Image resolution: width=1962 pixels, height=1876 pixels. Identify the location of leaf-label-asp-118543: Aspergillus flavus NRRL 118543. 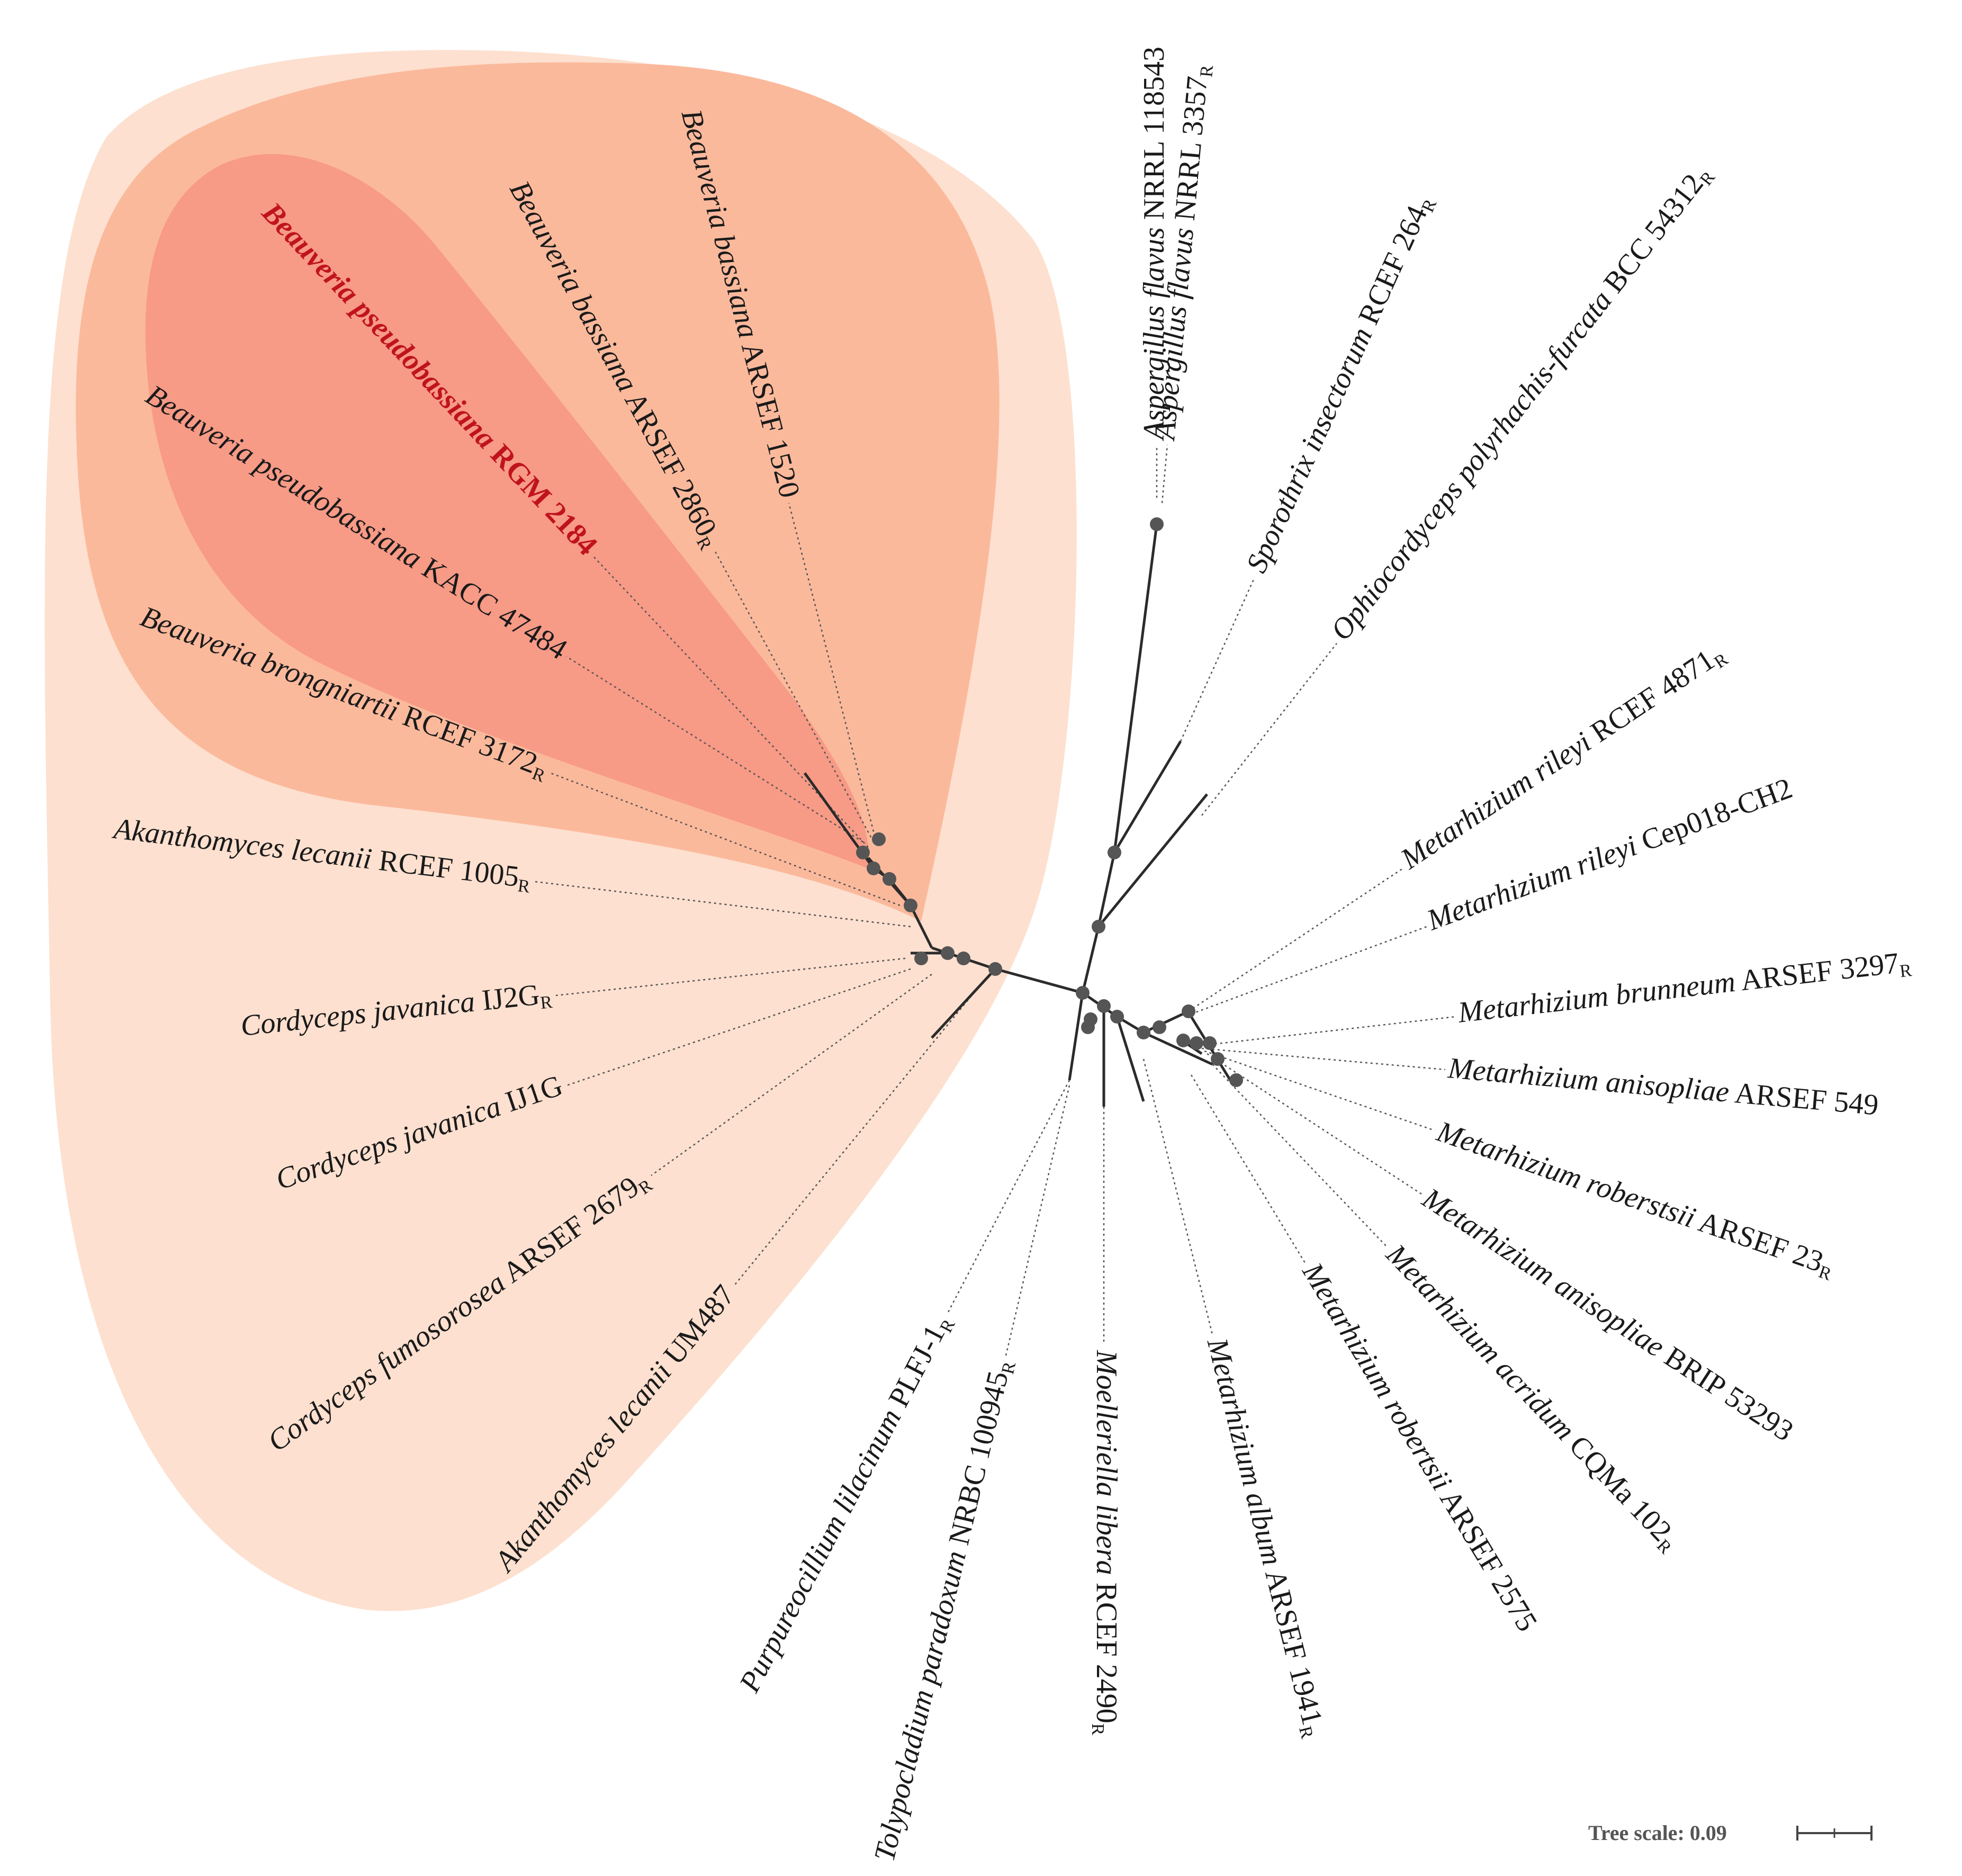
(1154, 245).